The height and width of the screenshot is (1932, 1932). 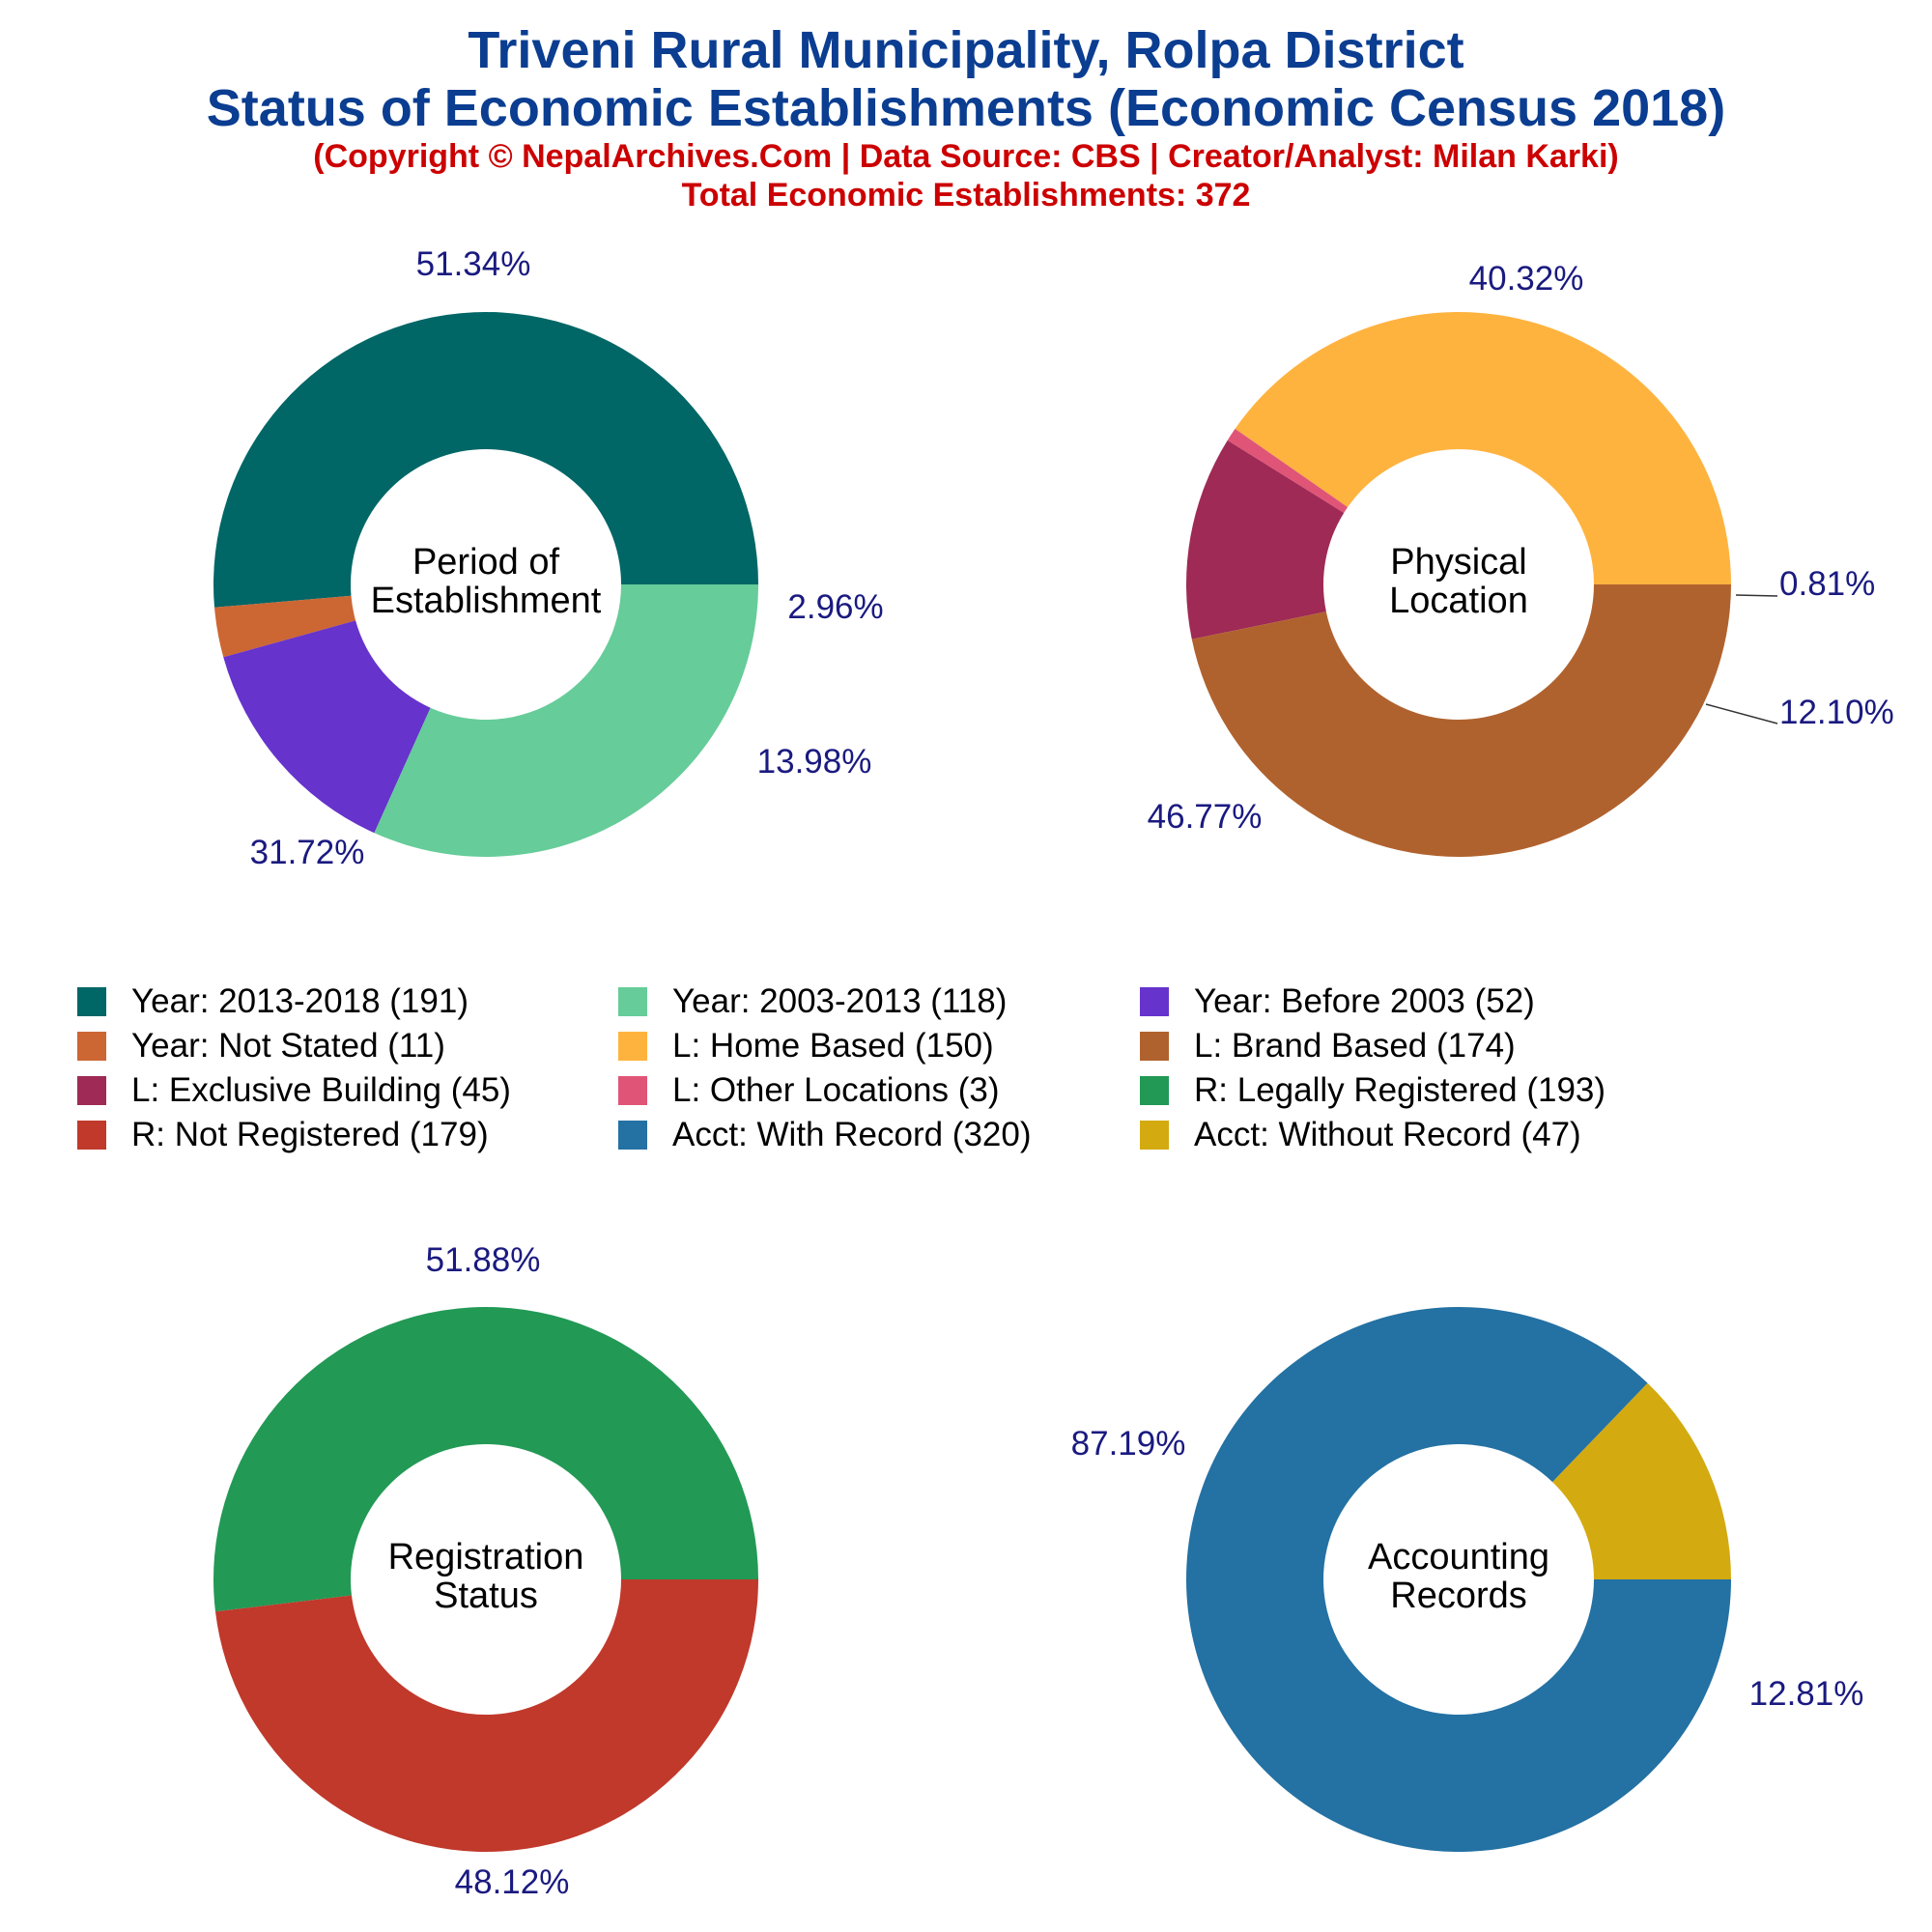 I want to click on legend-label: Year: Not Stated (11), so click(x=288, y=1046).